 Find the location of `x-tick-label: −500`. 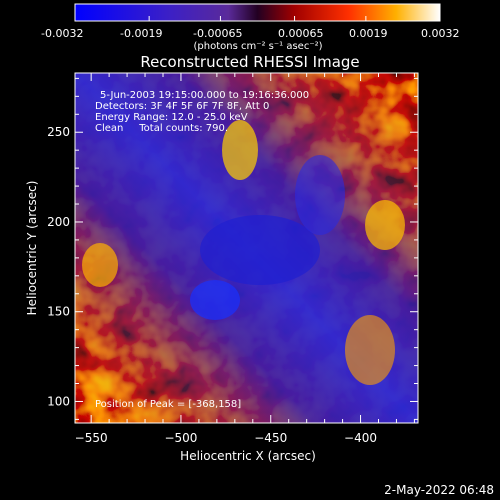

x-tick-label: −500 is located at coordinates (180, 438).